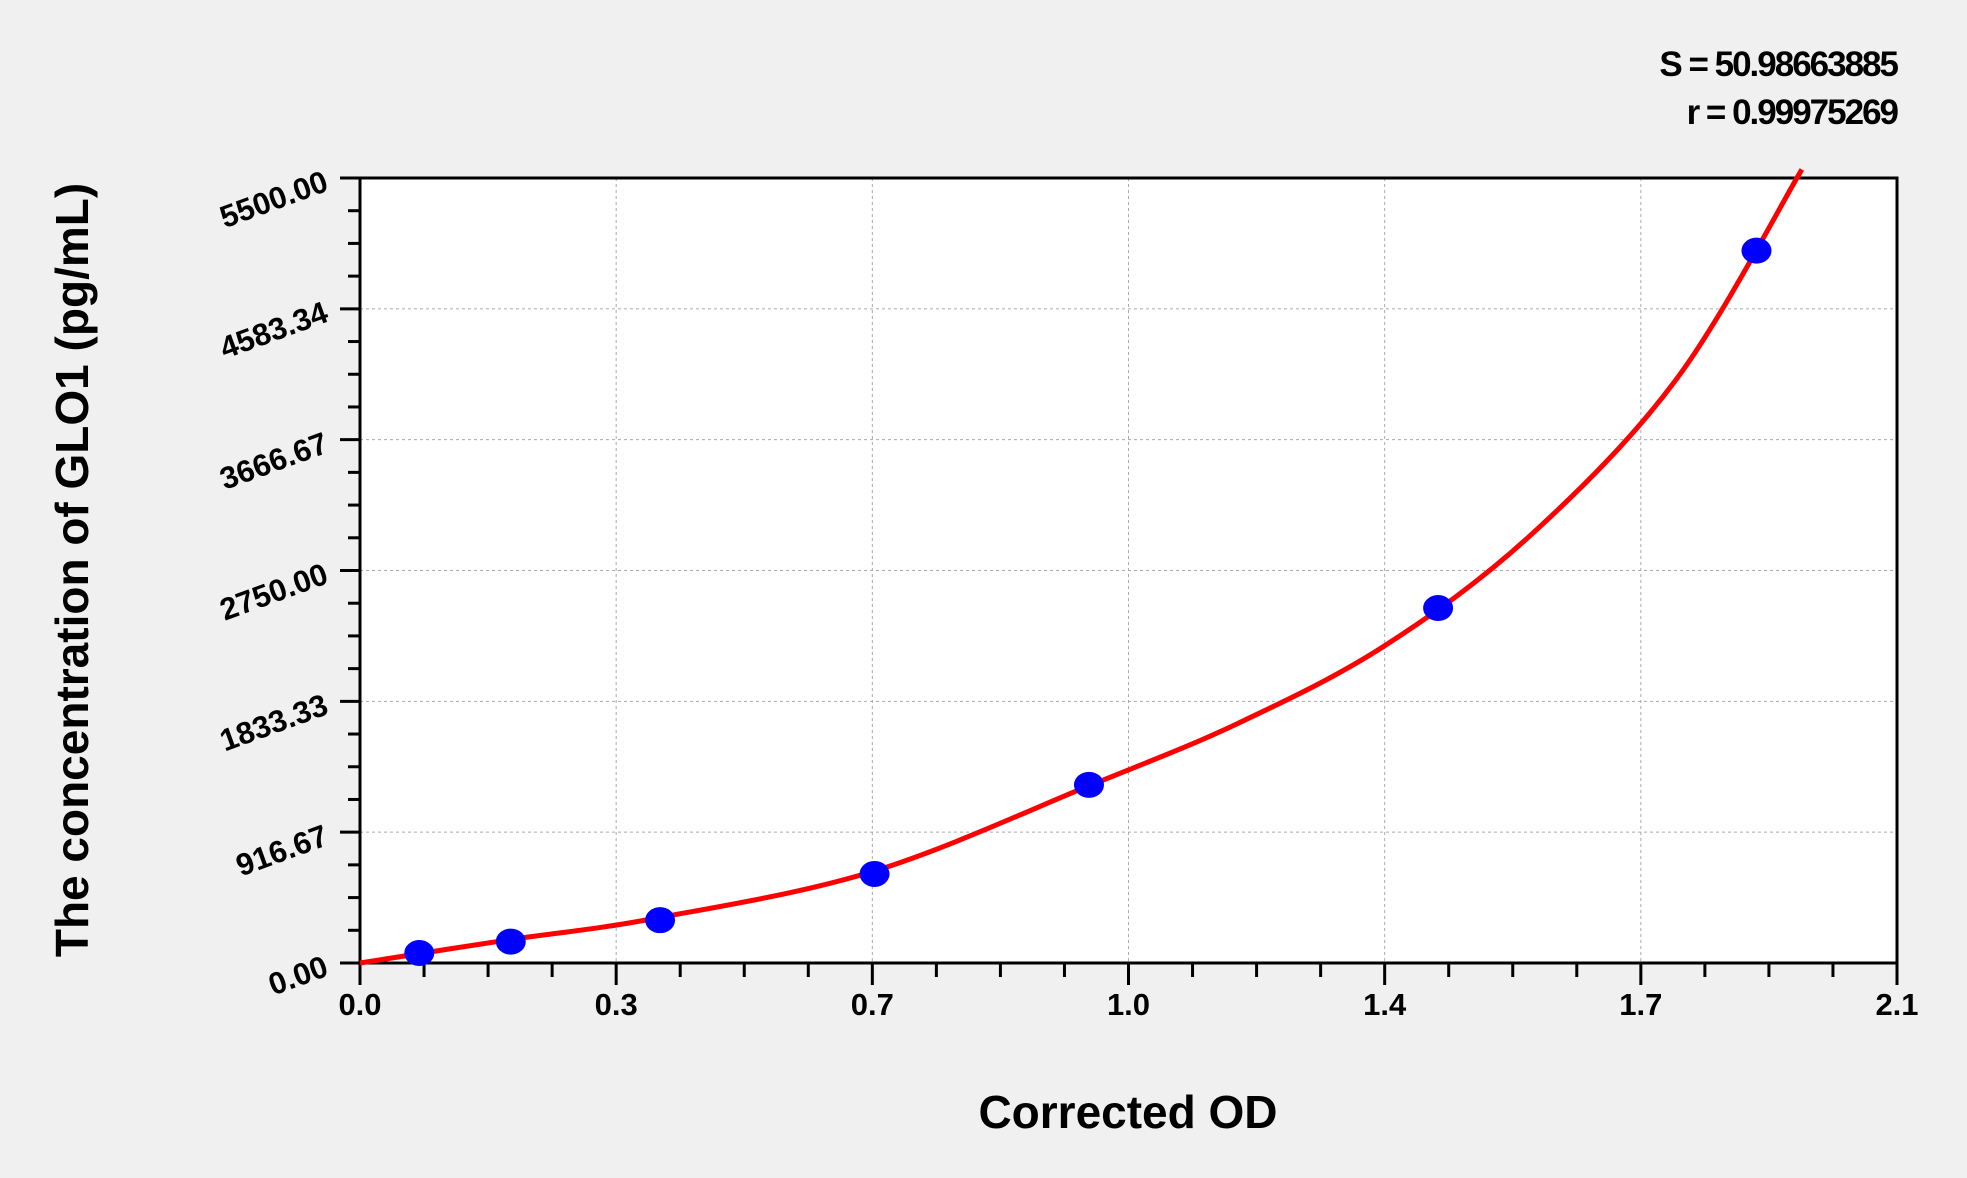 This screenshot has width=1967, height=1178. Describe the element at coordinates (1793, 112) in the screenshot. I see `stat-r: r = 0.99975269` at that location.